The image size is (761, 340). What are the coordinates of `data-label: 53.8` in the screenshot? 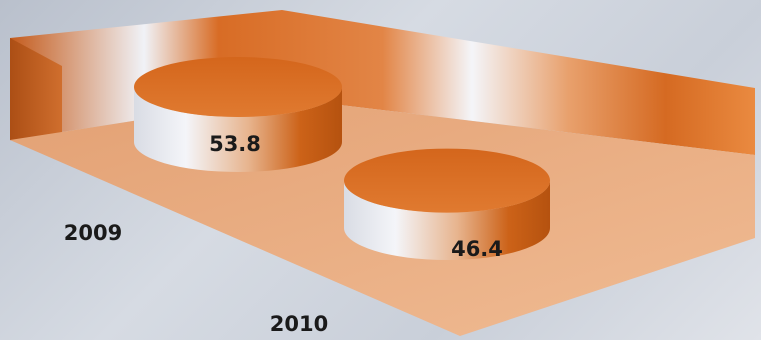 It's located at (235, 144).